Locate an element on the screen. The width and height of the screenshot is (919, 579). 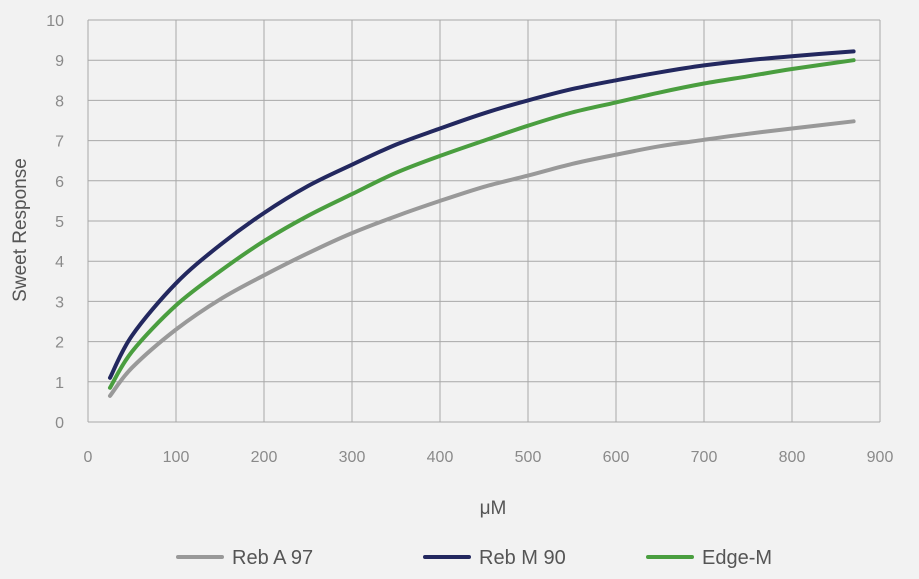
legend-label-reb-m-90: Reb M 90 is located at coordinates (522, 558).